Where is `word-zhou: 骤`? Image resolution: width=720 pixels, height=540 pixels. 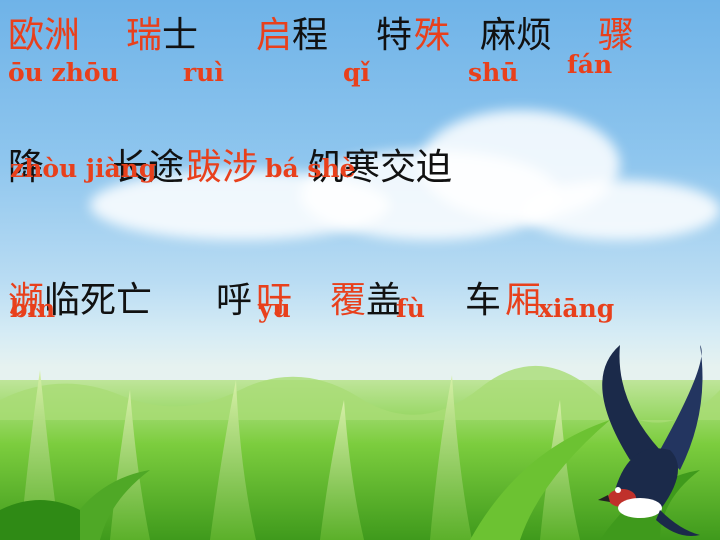
word-zhou: 骤 is located at coordinates (616, 35).